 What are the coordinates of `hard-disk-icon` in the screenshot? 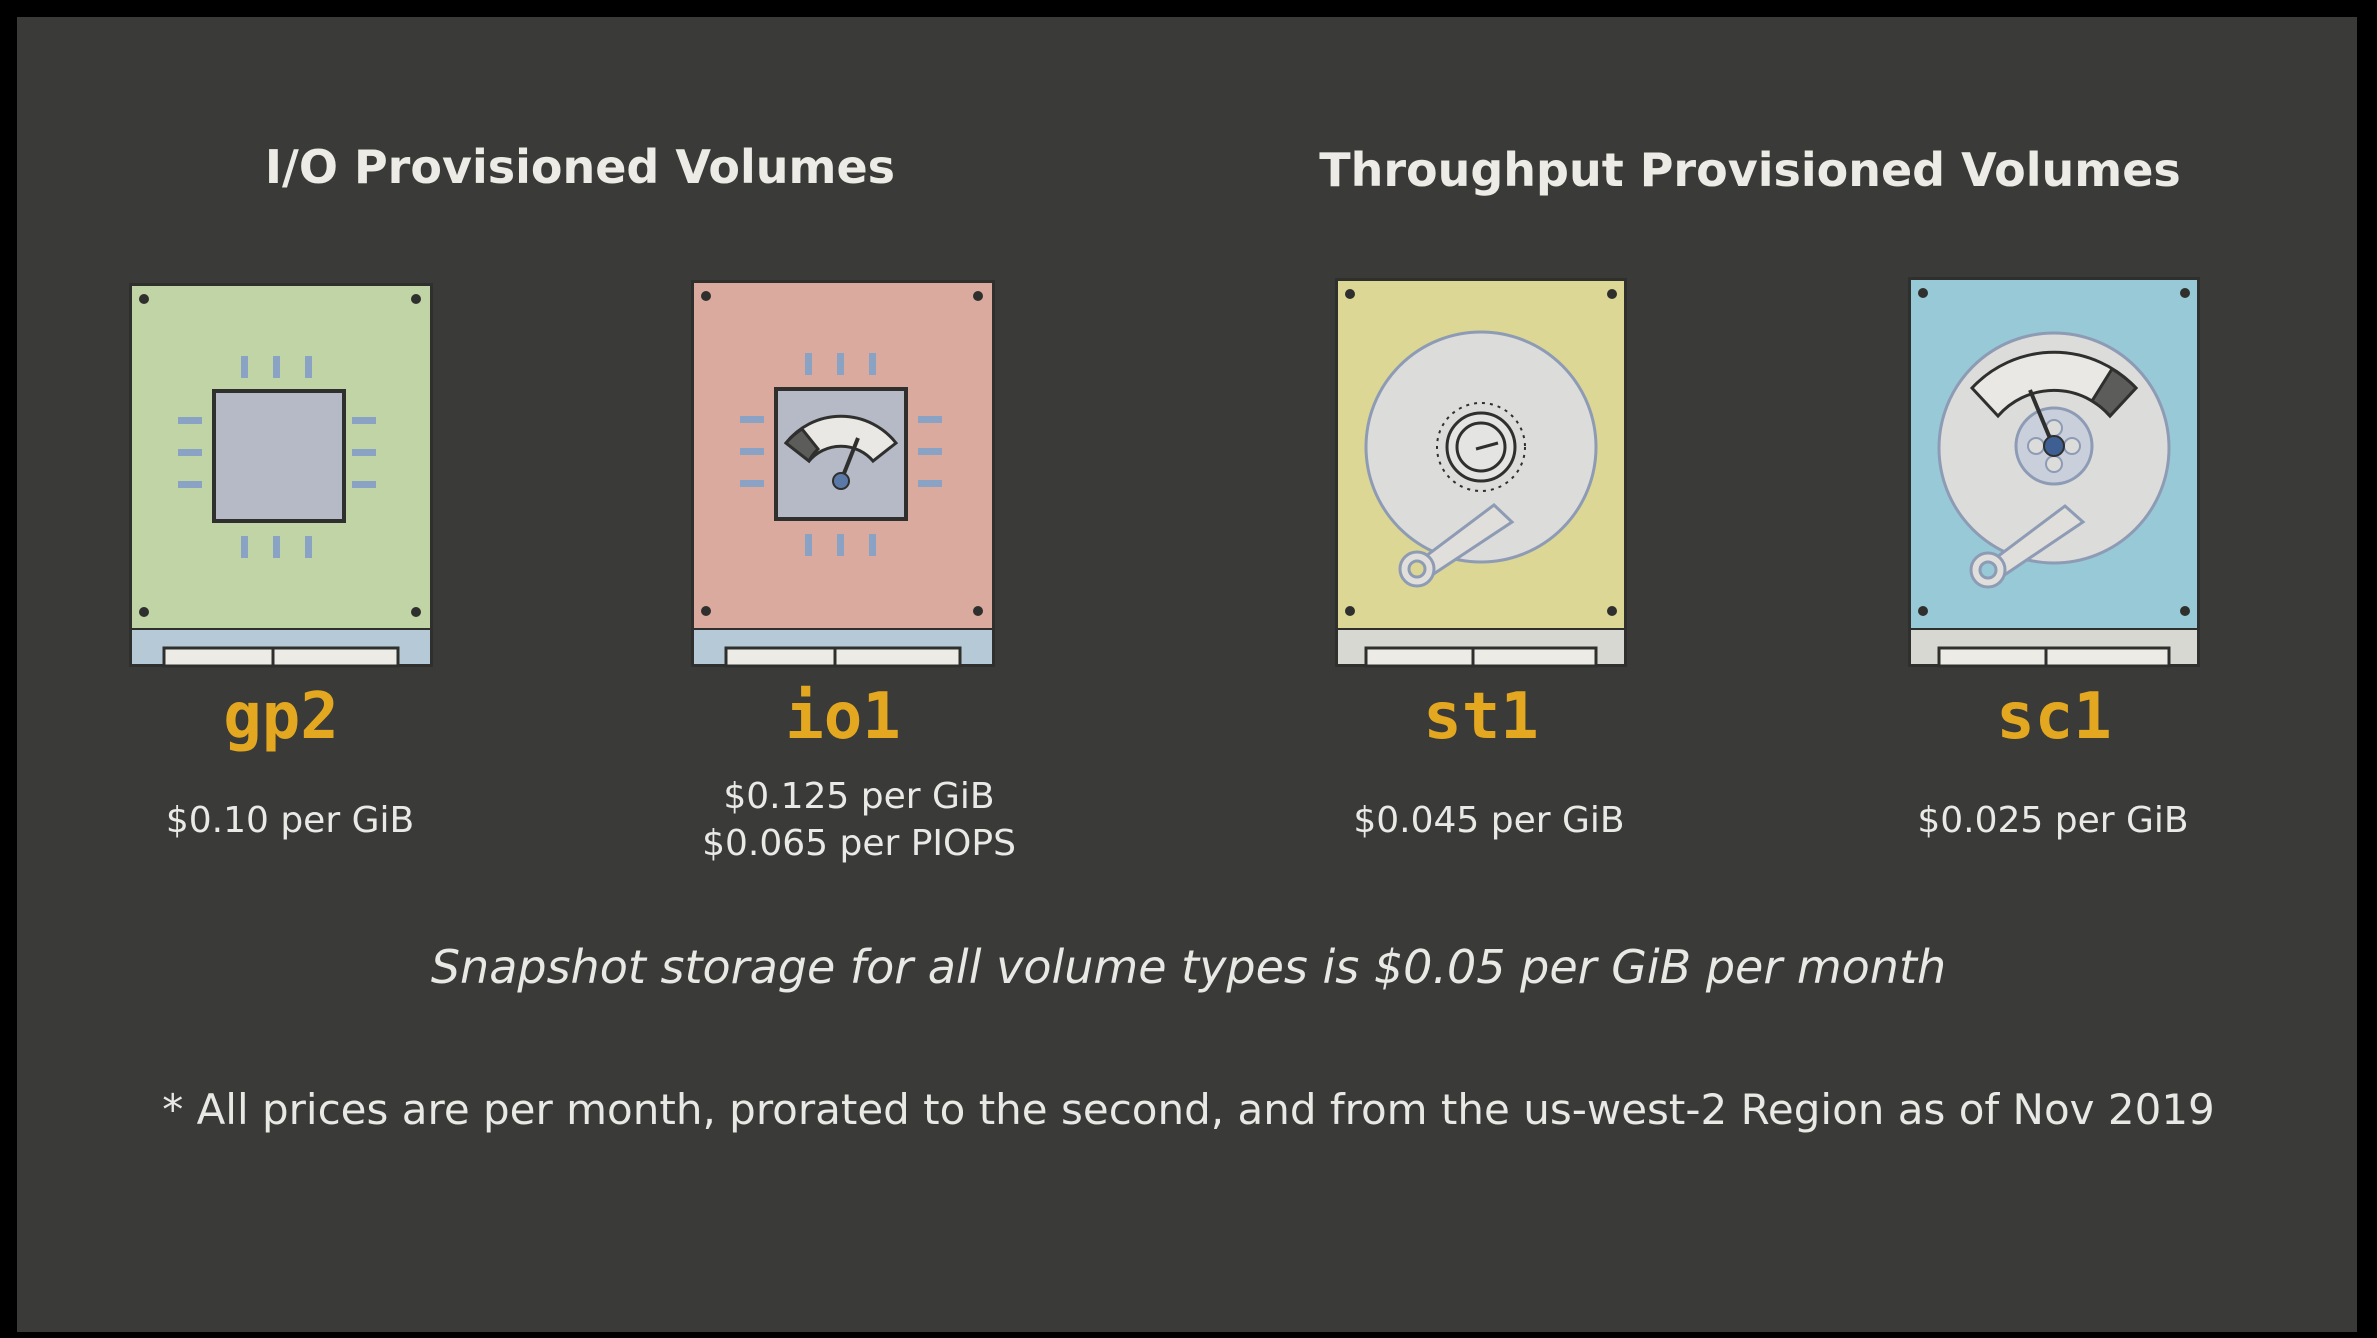 It's located at (1481, 473).